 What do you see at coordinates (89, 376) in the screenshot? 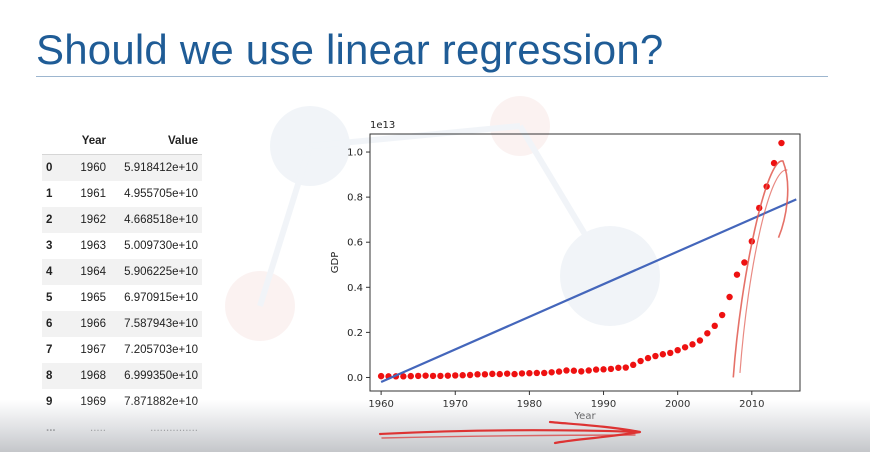
I see `row-year: 1968` at bounding box center [89, 376].